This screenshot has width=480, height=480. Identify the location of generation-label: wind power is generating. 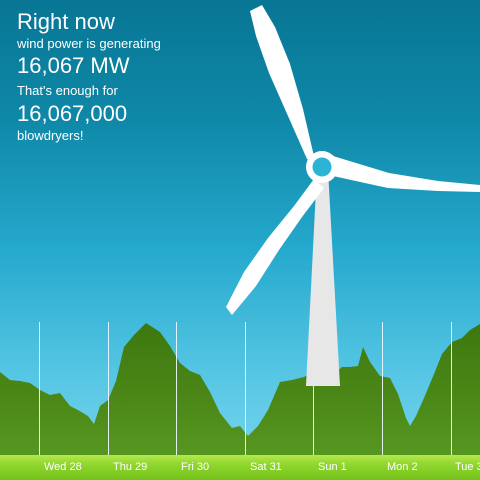
(89, 43).